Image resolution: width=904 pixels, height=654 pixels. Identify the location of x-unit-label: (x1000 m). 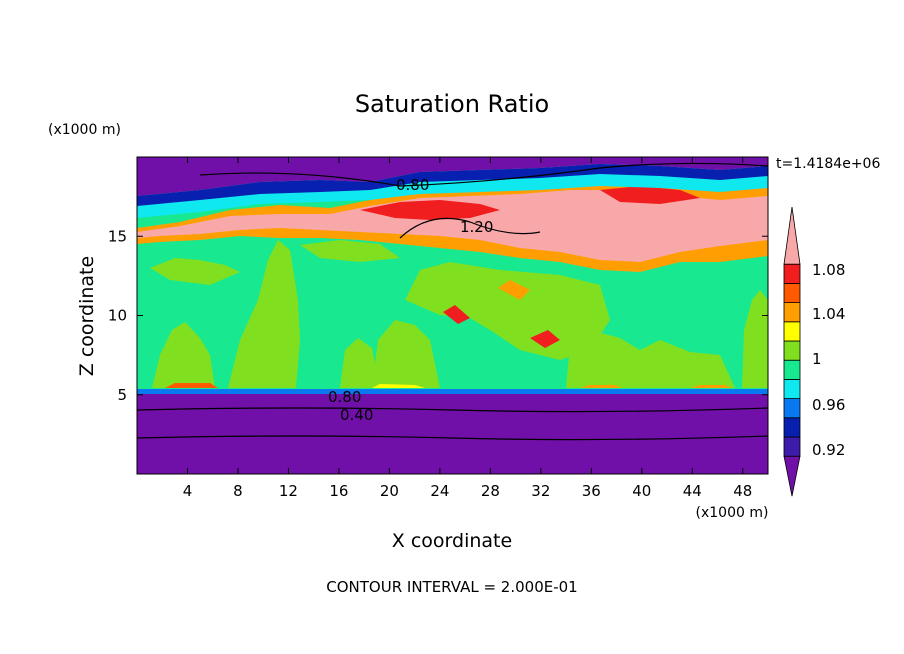
(732, 513).